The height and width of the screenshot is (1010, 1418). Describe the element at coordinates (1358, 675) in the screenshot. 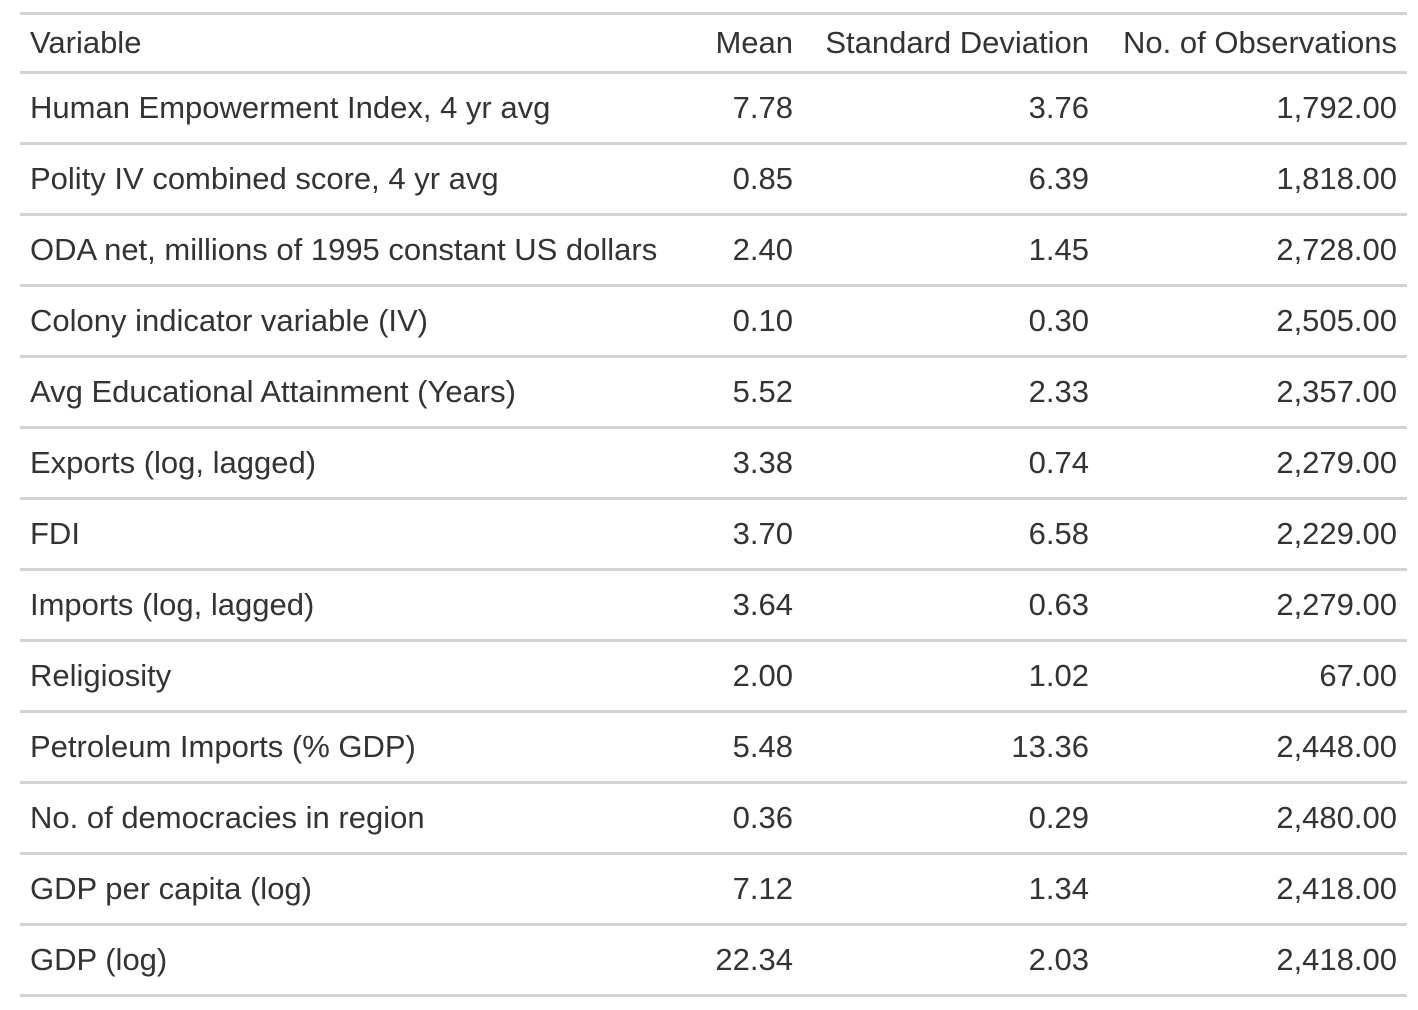

I see `cell-obs: 67.00` at that location.